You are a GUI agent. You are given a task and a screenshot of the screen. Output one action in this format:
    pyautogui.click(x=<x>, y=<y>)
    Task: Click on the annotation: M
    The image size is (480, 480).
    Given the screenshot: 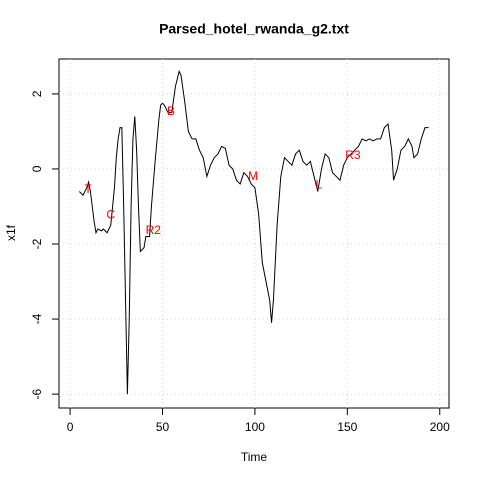 What is the action you would take?
    pyautogui.click(x=253, y=176)
    